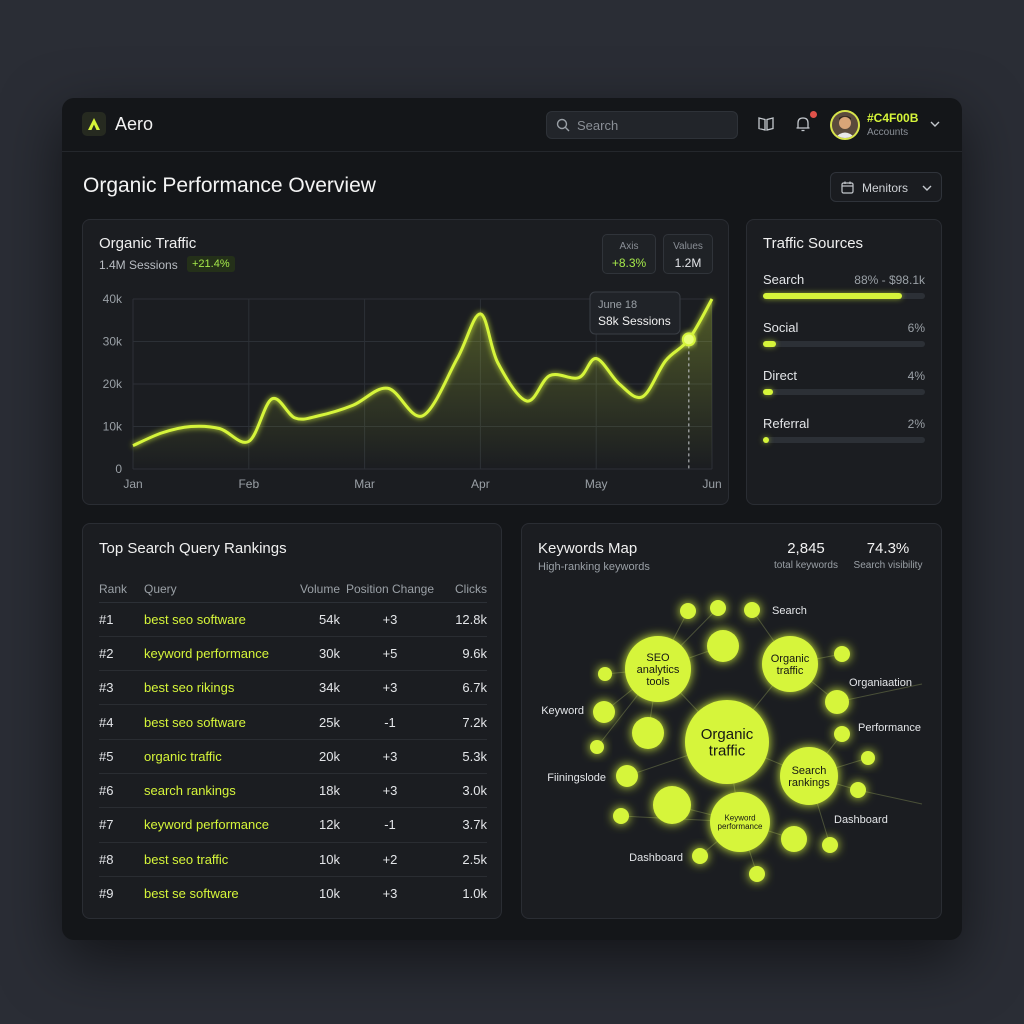 The height and width of the screenshot is (1024, 1024). I want to click on table-row: #4 best seo software 25k -1 7.2k, so click(293, 722).